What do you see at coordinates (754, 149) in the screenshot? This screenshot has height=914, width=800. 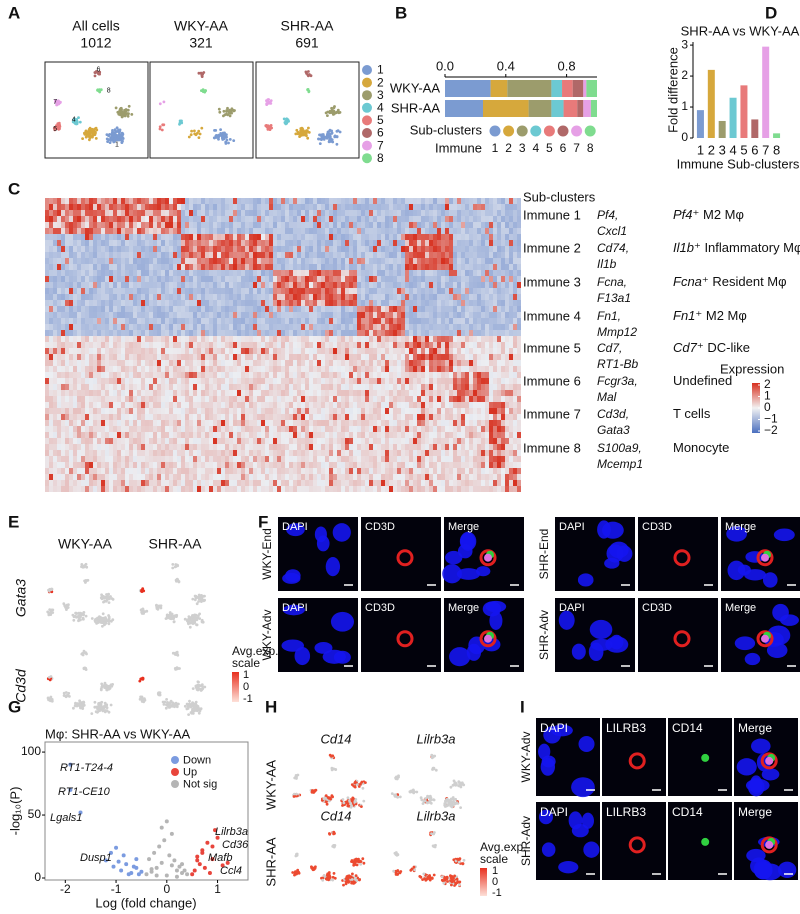 I see `x-tick-label: 6` at bounding box center [754, 149].